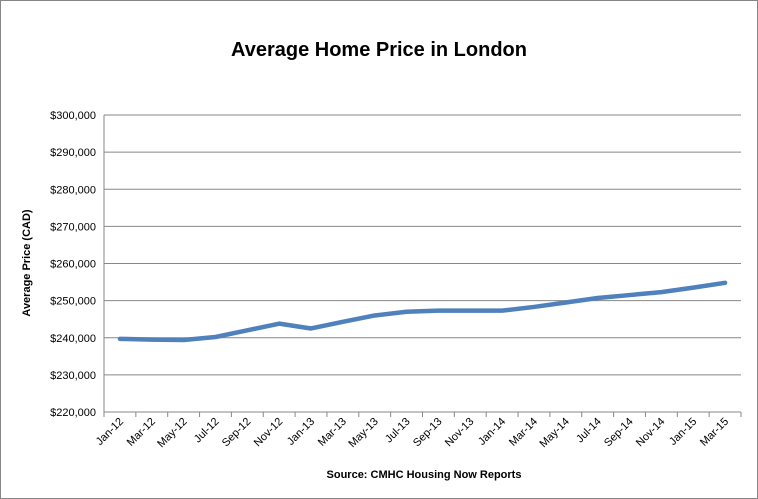 Image resolution: width=758 pixels, height=499 pixels. What do you see at coordinates (73, 302) in the screenshot?
I see `y-tick-label: $250,000` at bounding box center [73, 302].